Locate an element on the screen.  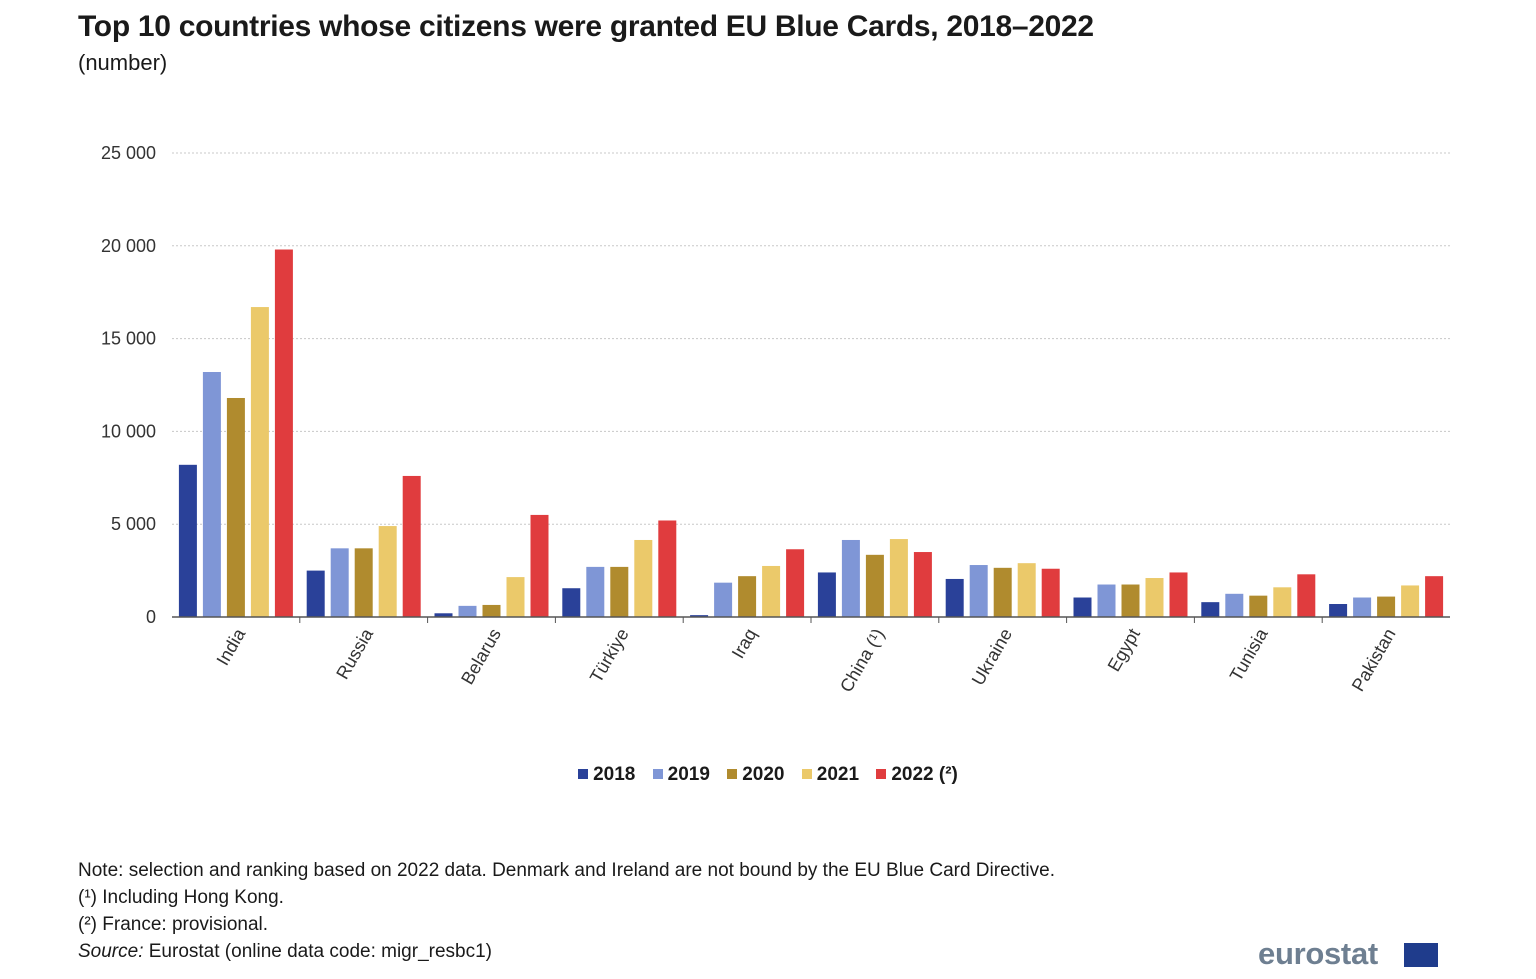
legend-item-2020: 2020 is located at coordinates (756, 775).